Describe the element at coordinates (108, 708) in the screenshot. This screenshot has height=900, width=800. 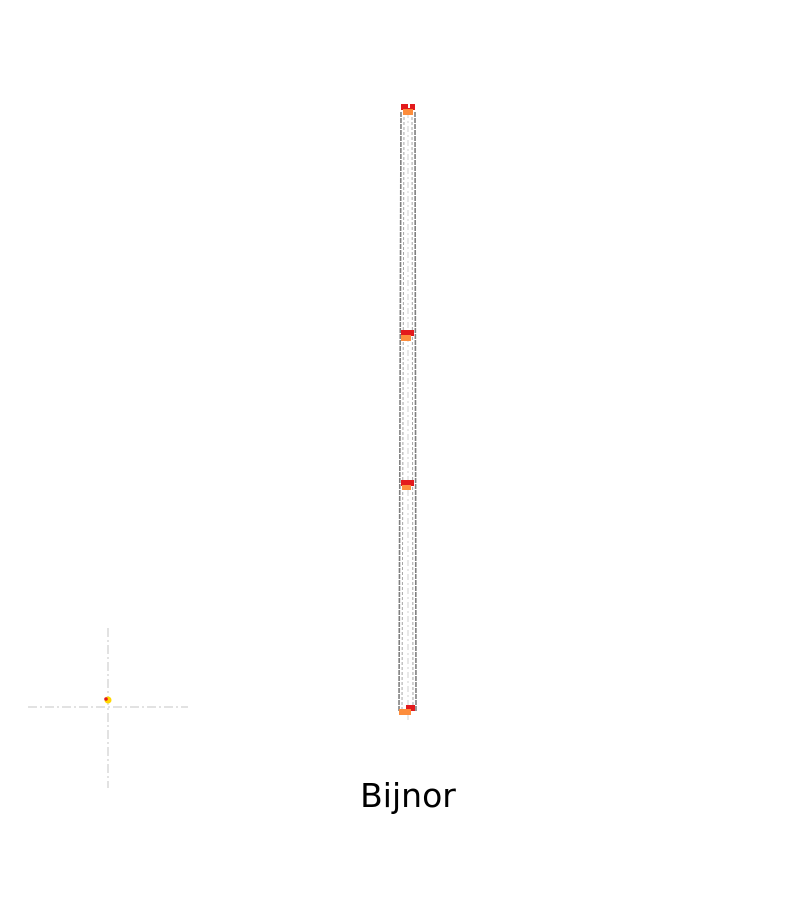
I see `crosshair-icon` at that location.